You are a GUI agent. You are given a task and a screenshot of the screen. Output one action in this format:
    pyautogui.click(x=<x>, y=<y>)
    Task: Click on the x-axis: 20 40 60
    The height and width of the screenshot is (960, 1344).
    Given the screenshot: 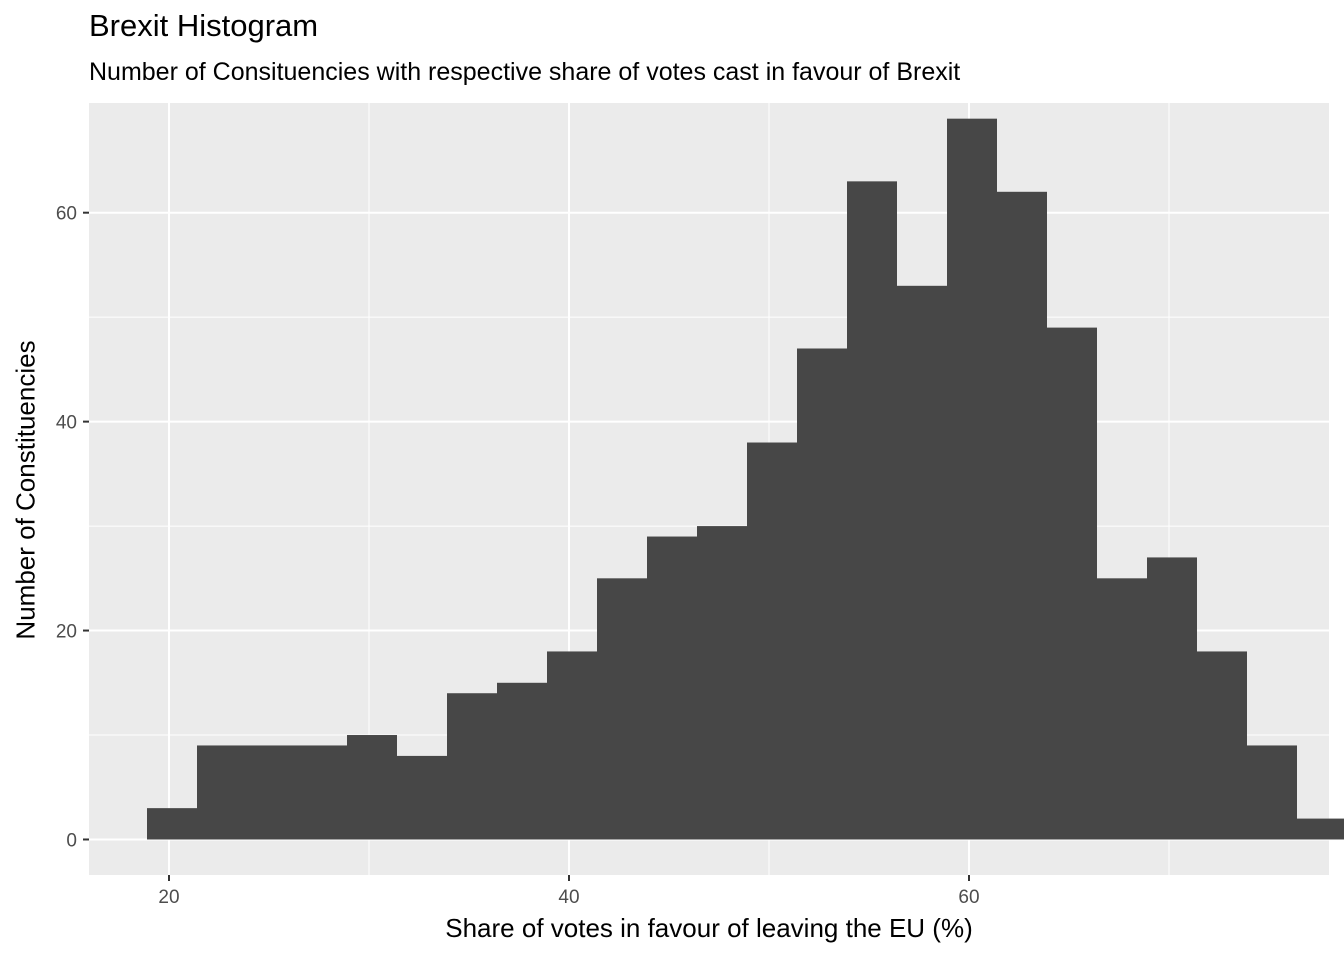 What is the action you would take?
    pyautogui.click(x=569, y=891)
    